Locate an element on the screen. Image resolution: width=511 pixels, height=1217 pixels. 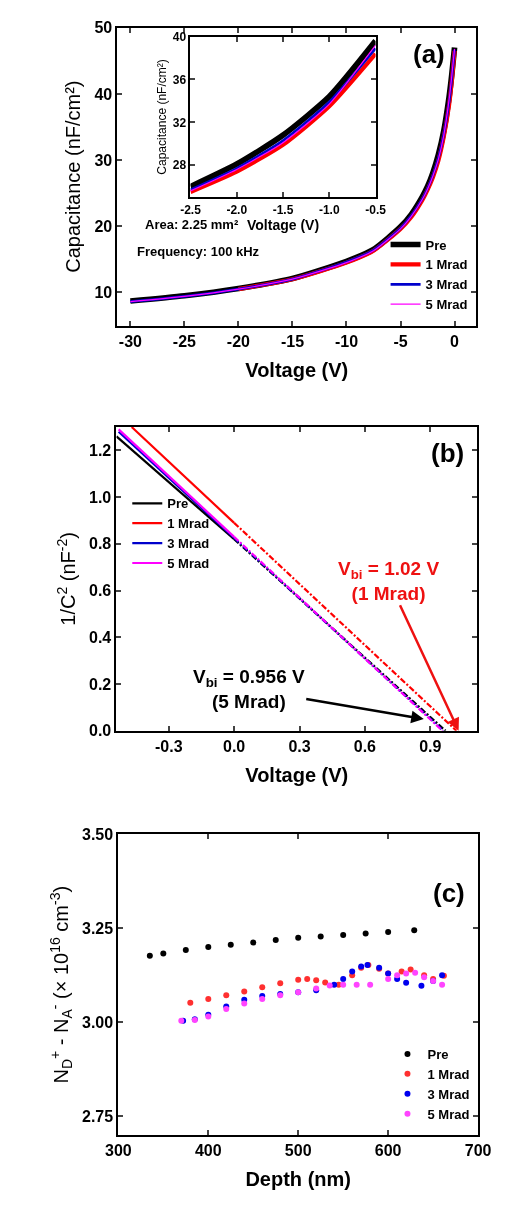
y-tick-label: 32 is located at coordinates (179, 122).